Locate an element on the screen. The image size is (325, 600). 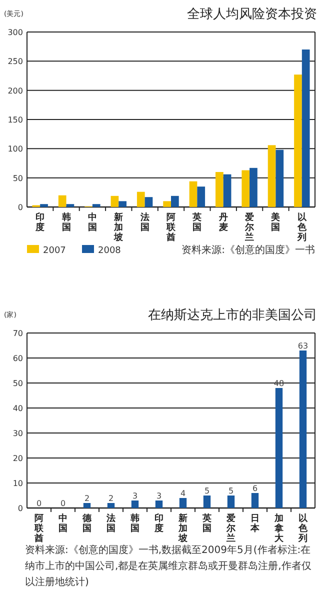
chart-title: 在纳斯达克上市的非美国公司 is located at coordinates (232, 315).